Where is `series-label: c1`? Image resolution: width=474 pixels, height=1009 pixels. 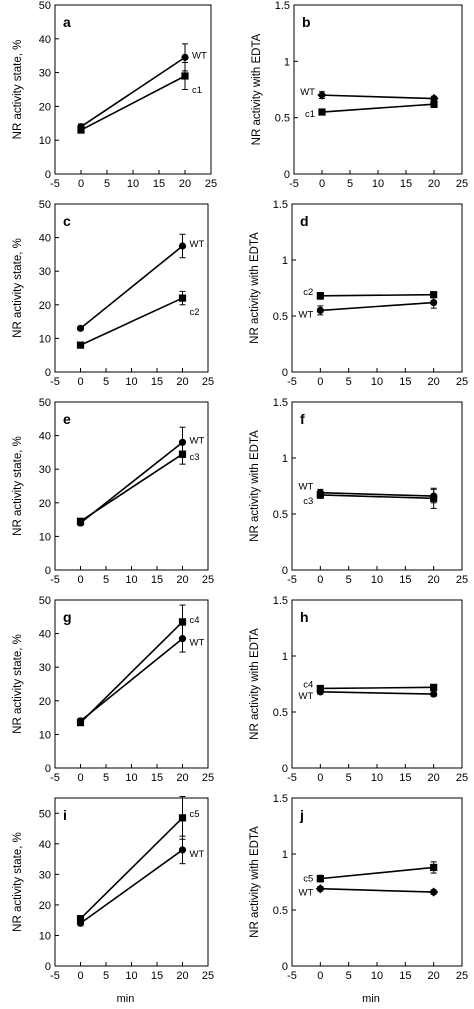
series-label: c1 is located at coordinates (197, 90).